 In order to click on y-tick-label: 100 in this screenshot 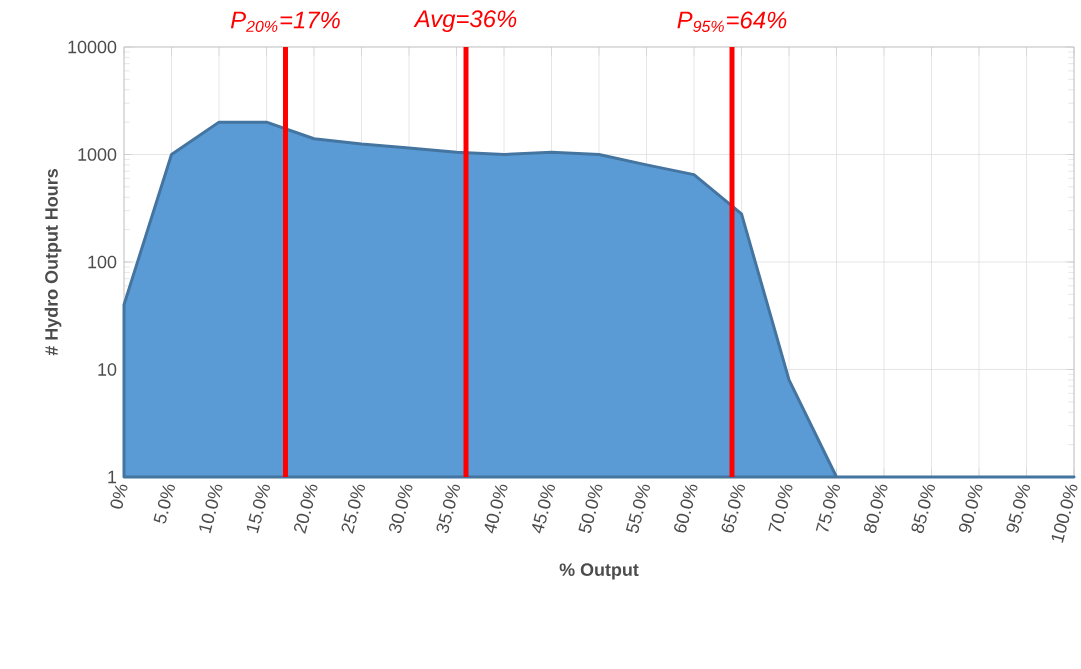, I will do `click(102, 262)`.